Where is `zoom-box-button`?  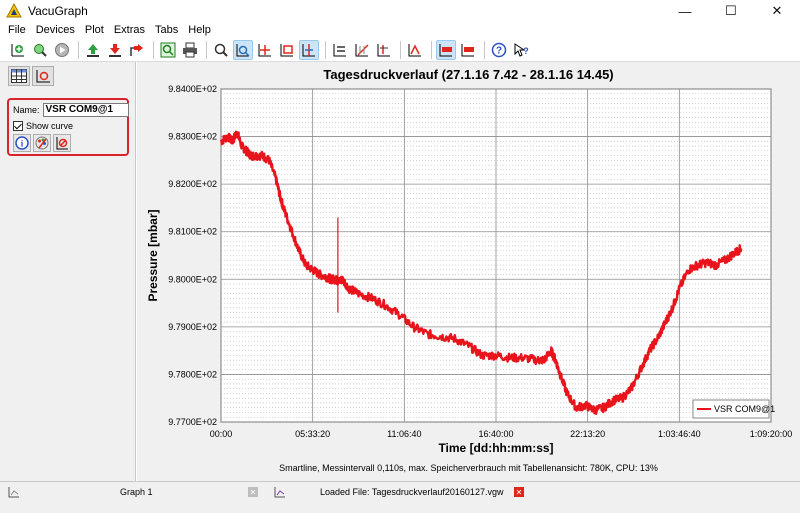 zoom-box-button is located at coordinates (243, 49).